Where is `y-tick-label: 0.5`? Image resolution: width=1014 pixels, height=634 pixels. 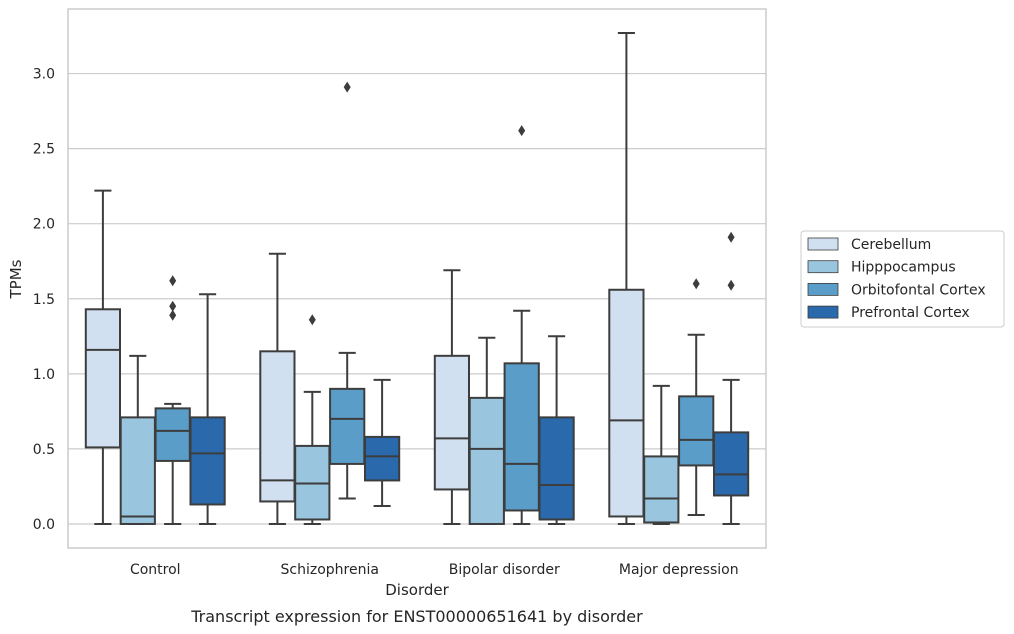 y-tick-label: 0.5 is located at coordinates (44, 450).